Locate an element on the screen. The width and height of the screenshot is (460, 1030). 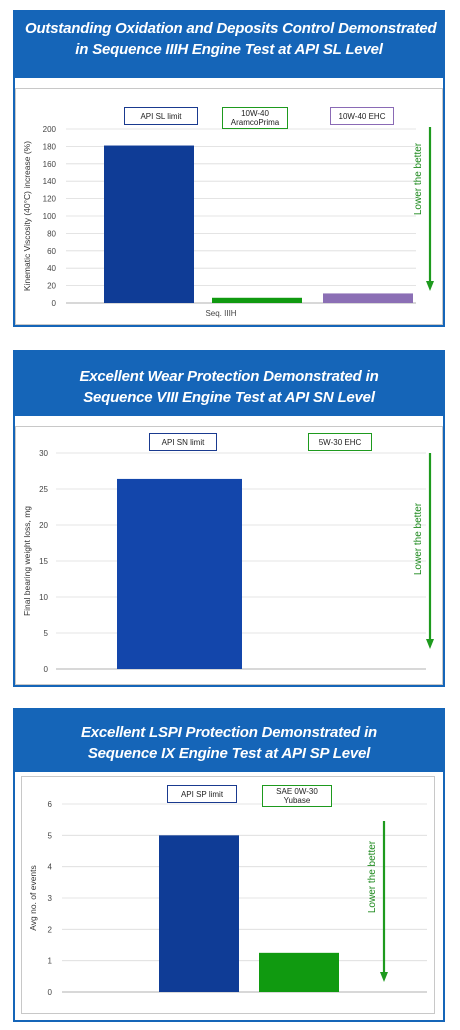
legend-label: API SL limit is located at coordinates (161, 116).